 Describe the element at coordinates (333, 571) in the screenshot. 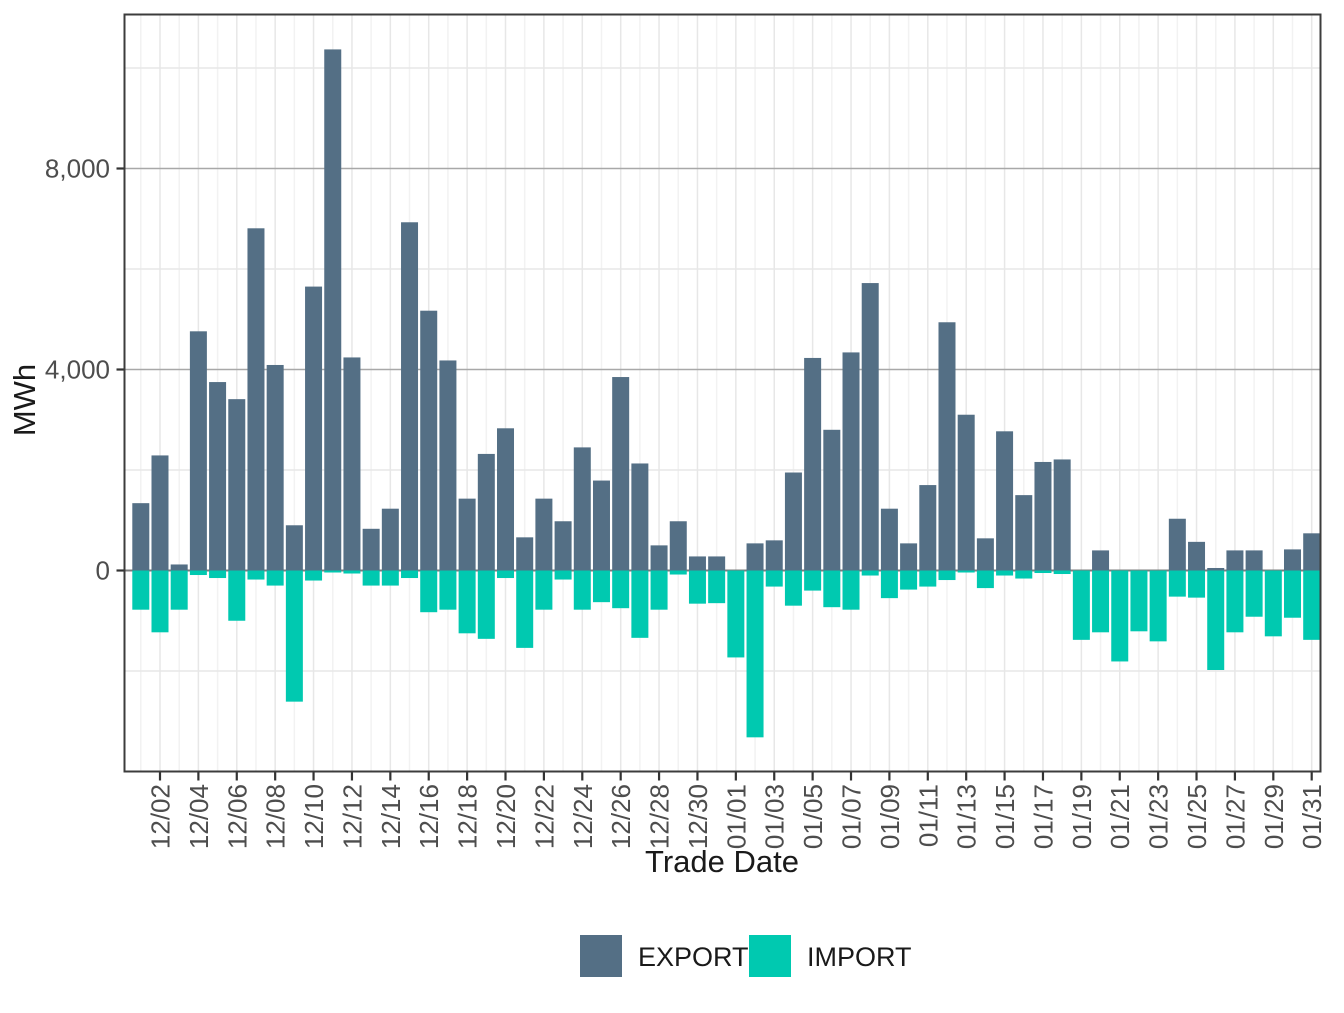

I see `bar-import-12/11` at that location.